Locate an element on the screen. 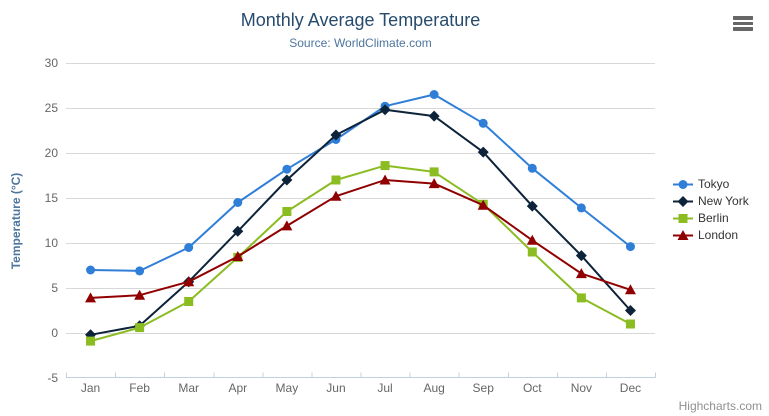 This screenshot has height=416, width=769. london-triangle-legend-icon is located at coordinates (683, 234).